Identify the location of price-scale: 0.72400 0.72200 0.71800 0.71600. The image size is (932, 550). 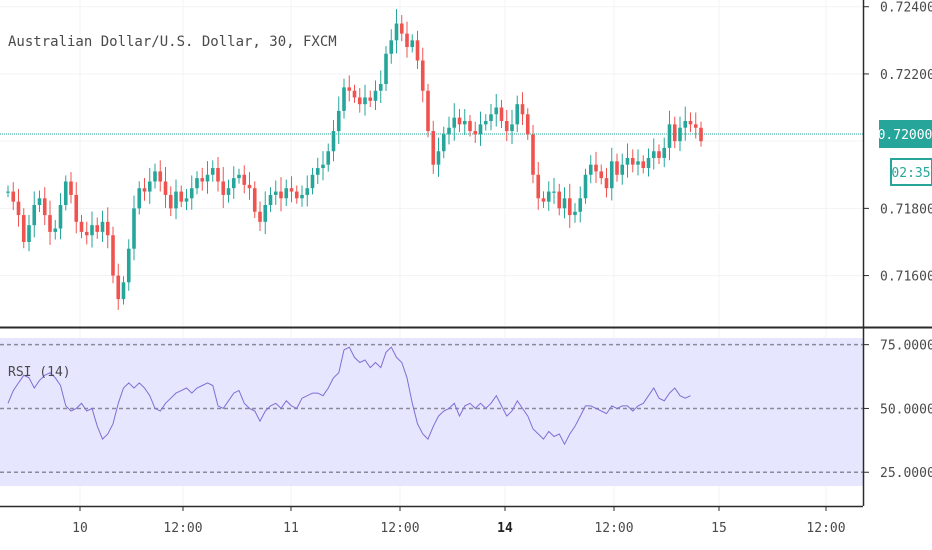
(897, 143).